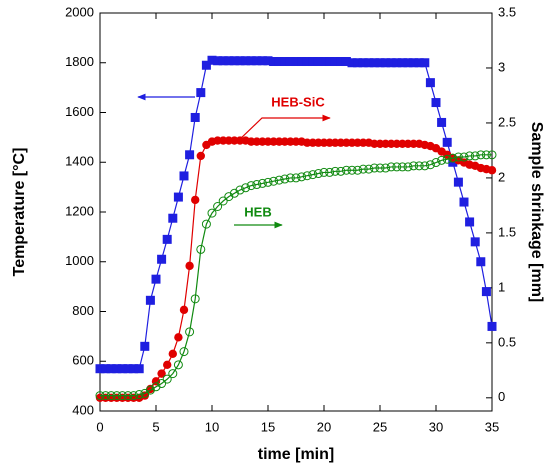  I want to click on annotation: HEB-SiC, so click(298, 101).